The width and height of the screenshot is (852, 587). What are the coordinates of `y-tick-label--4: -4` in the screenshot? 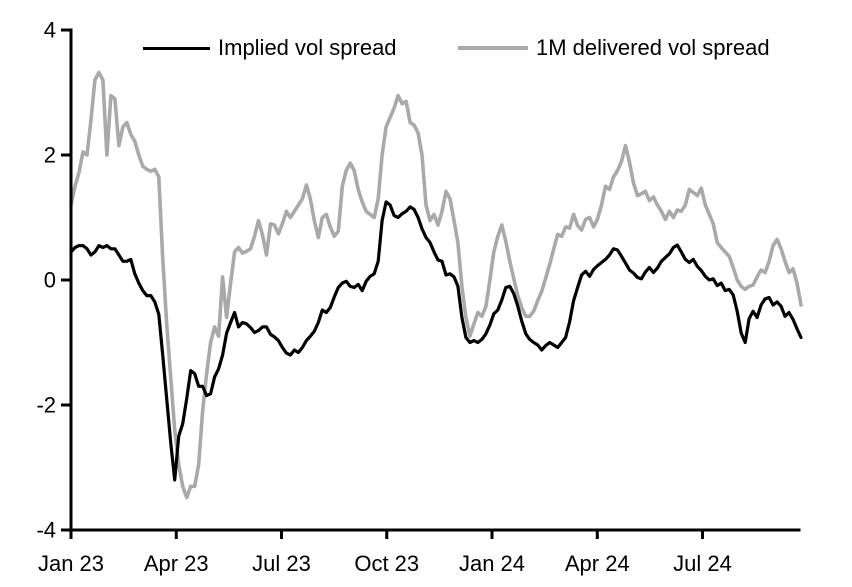 It's located at (46, 530).